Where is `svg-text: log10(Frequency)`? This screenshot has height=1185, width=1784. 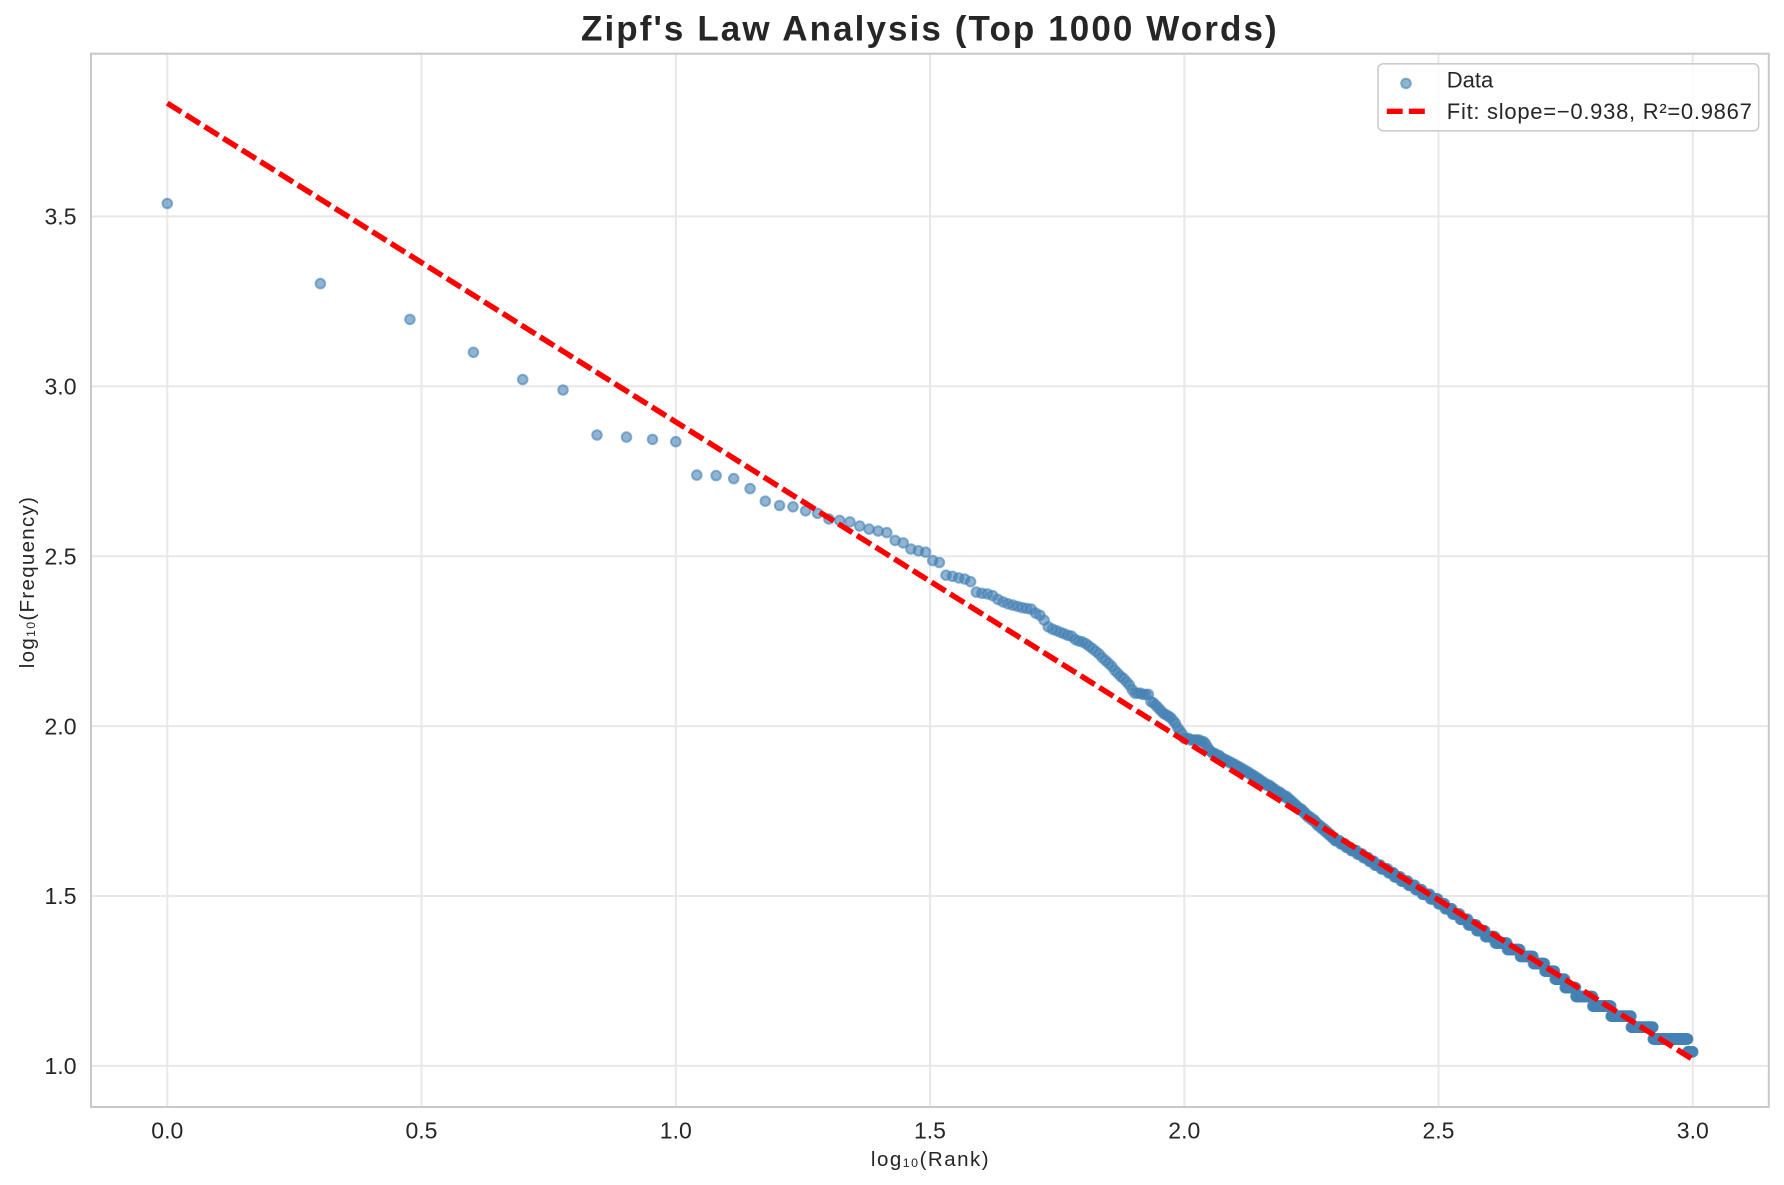 svg-text: log10(Frequency) is located at coordinates (27, 582).